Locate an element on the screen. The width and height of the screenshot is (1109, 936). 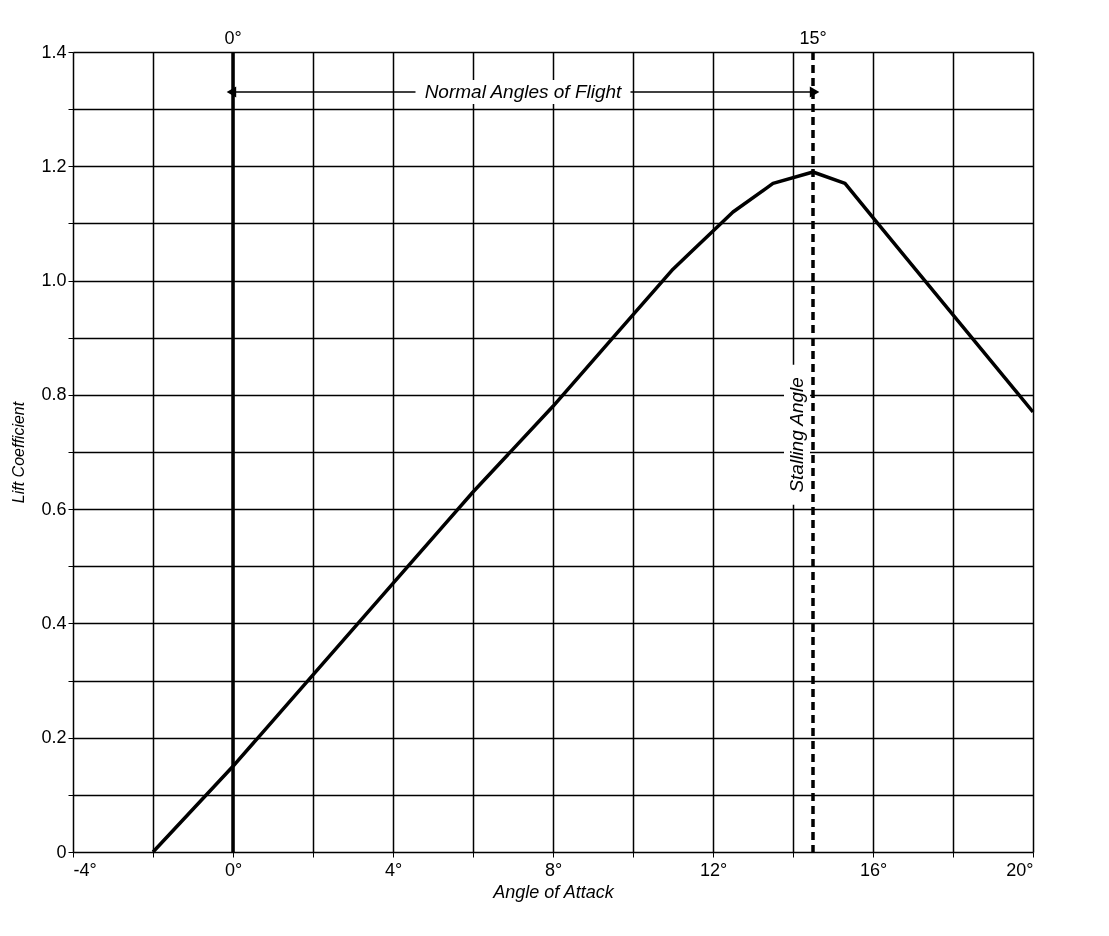
x-tick-label: 0° is located at coordinates (233, 869).